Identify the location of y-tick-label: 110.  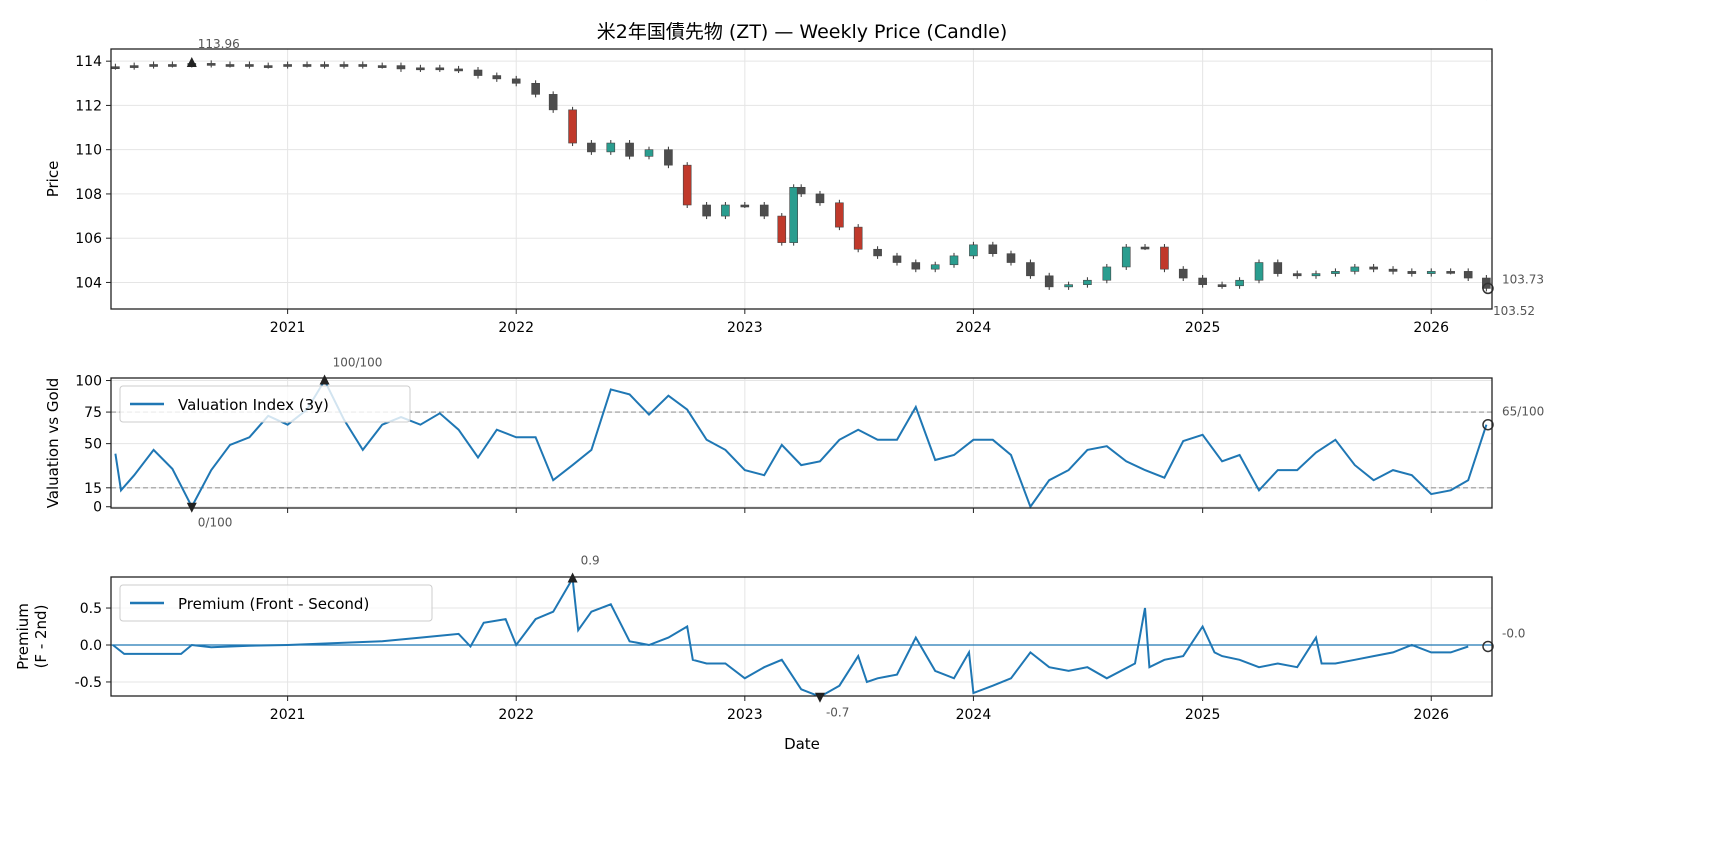
(88, 151).